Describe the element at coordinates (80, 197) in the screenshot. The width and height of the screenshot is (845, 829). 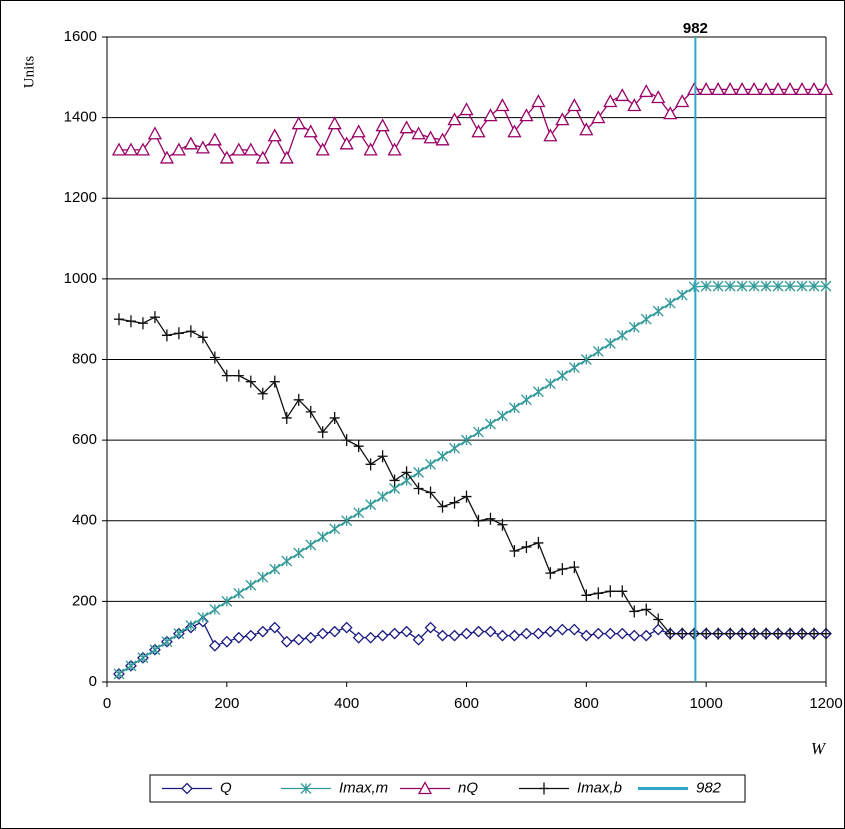
I see `y-tick-label: 1200` at that location.